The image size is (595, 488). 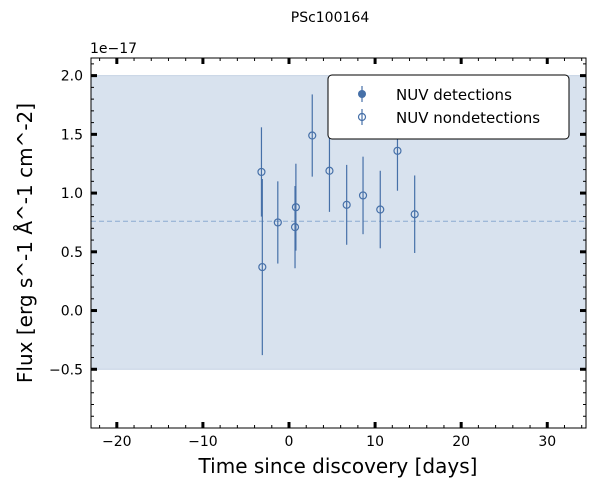 I want to click on legend: NUV detections NUV nondetections, so click(x=448, y=107).